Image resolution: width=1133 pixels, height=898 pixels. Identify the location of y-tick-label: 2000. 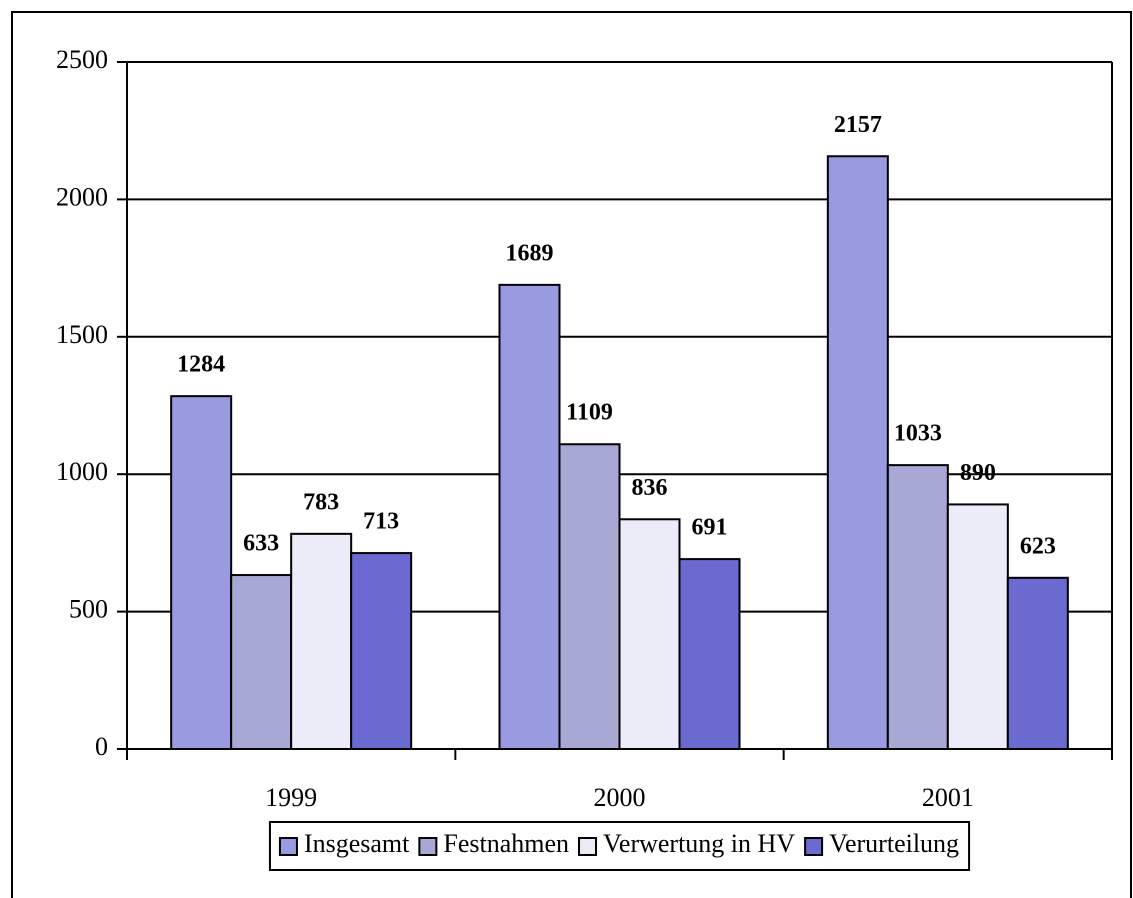
(82, 196).